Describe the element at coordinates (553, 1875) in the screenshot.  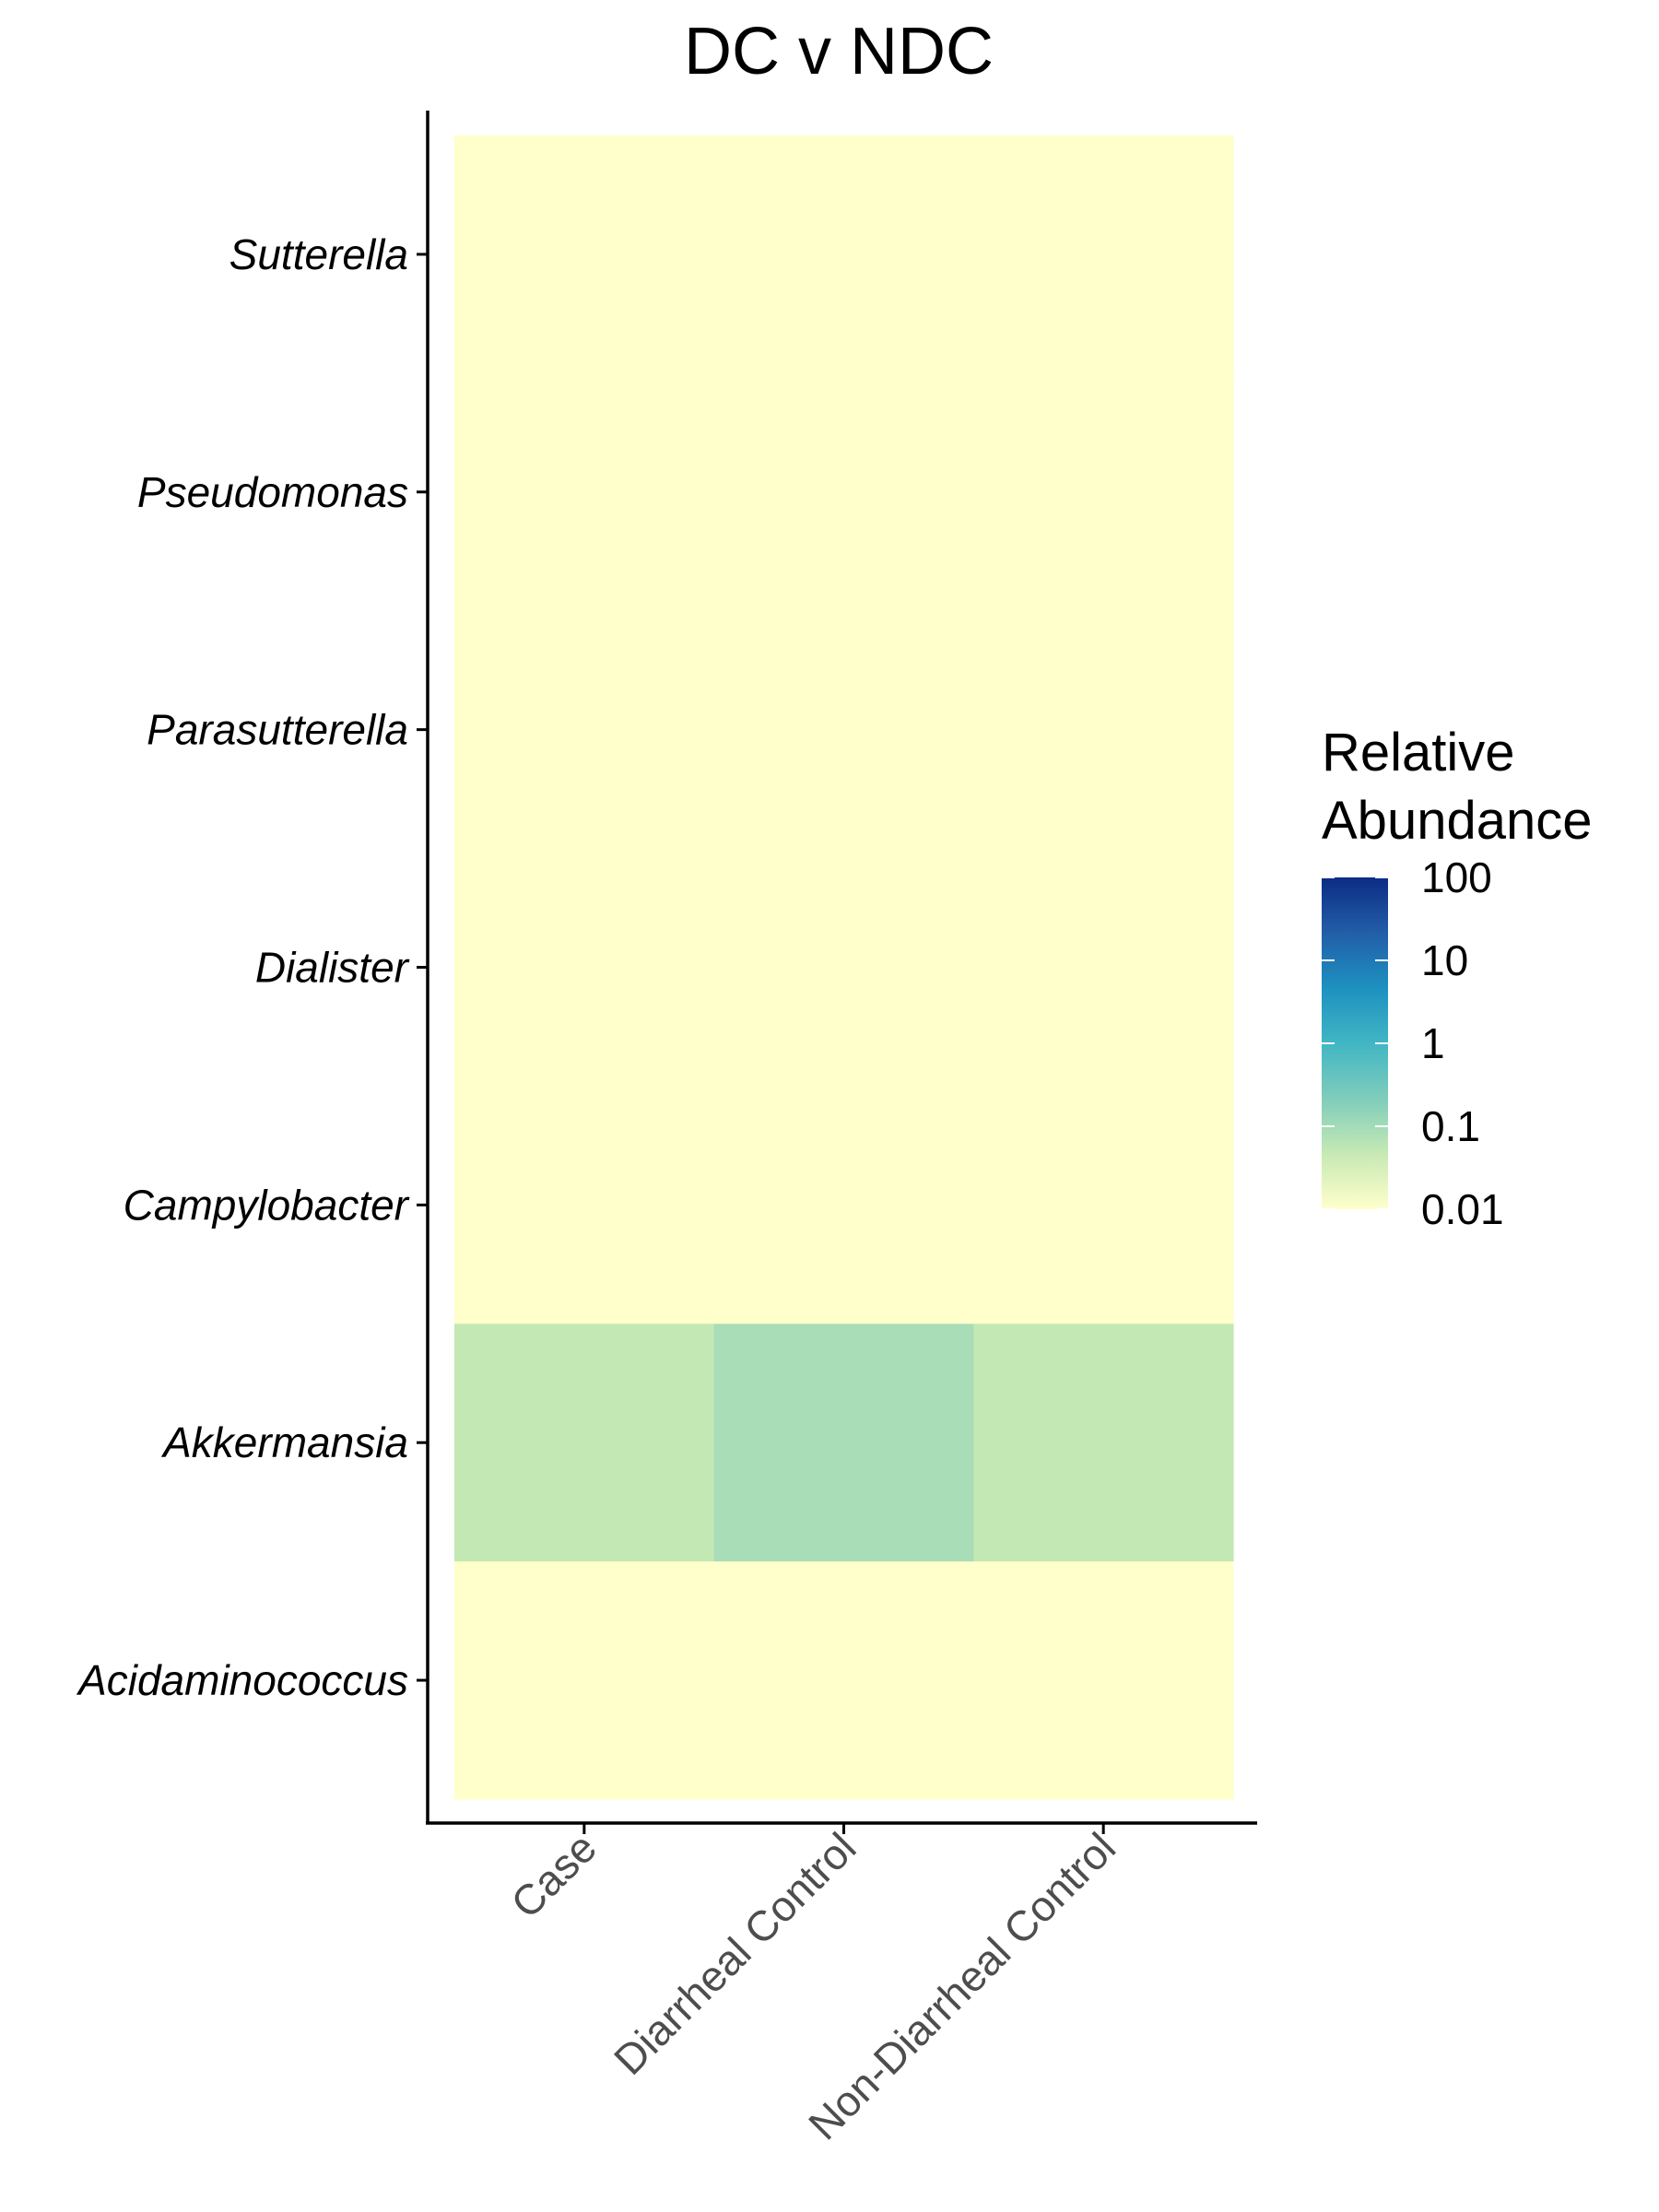
I see `x-tick-label: Case` at that location.